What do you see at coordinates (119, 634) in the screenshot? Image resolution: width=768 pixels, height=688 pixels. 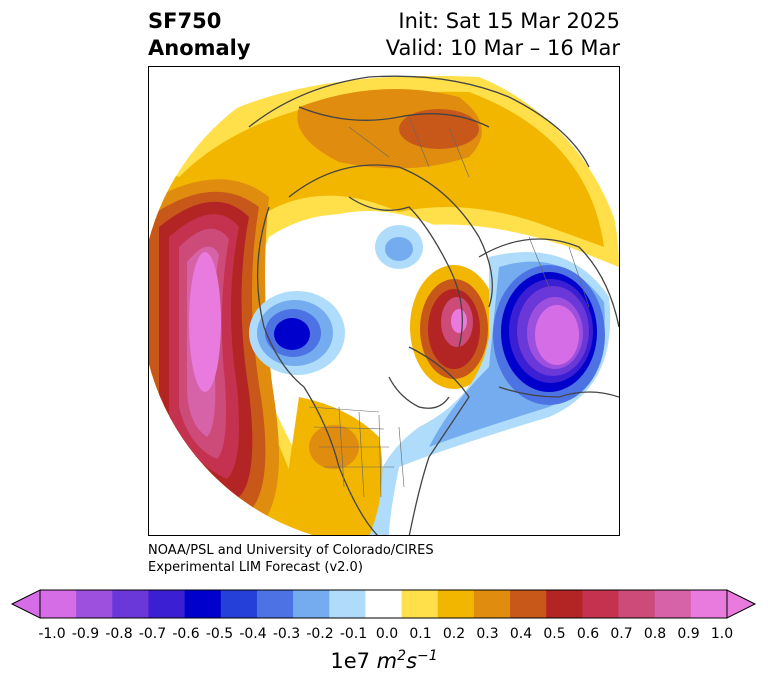 I see `colorbar-tick-label: -0.8` at bounding box center [119, 634].